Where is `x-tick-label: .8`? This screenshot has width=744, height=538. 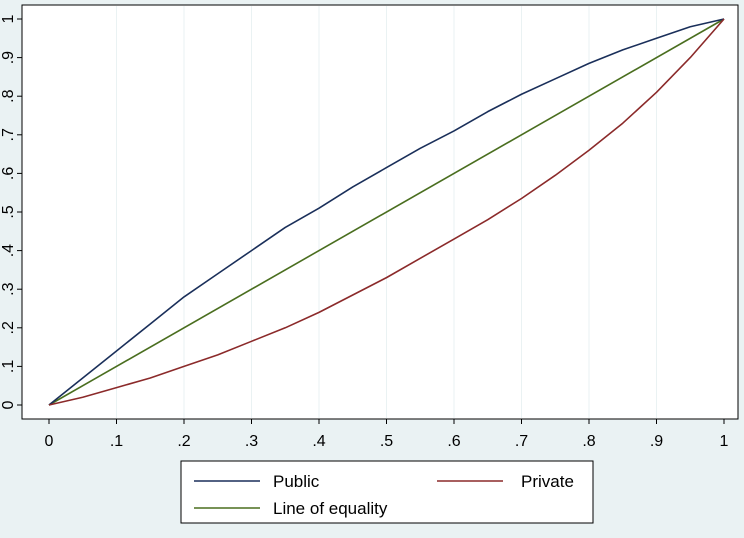 x-tick-label: .8 is located at coordinates (588, 441).